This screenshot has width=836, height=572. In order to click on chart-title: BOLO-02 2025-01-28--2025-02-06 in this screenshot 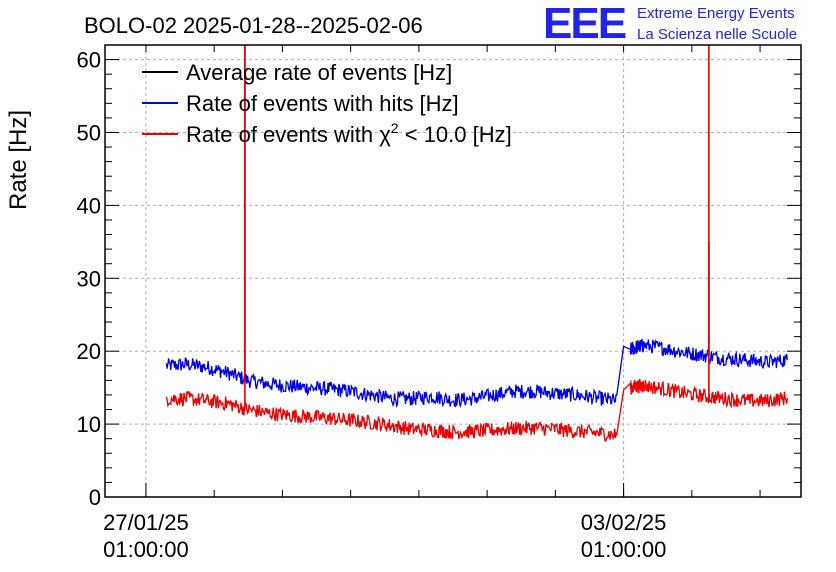, I will do `click(253, 25)`.